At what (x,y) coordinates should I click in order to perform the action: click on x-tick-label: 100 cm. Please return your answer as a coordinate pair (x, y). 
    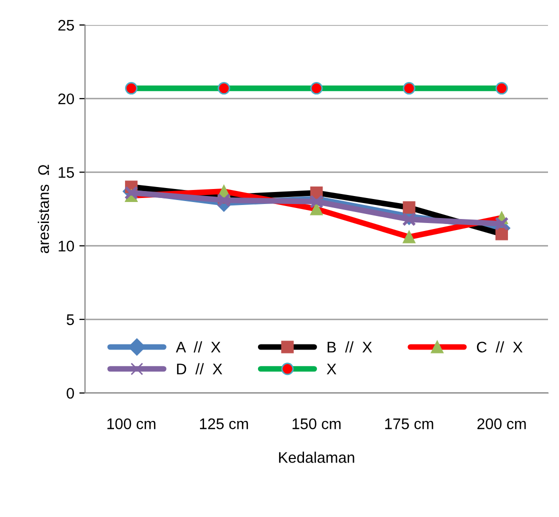
    Looking at the image, I should click on (131, 424).